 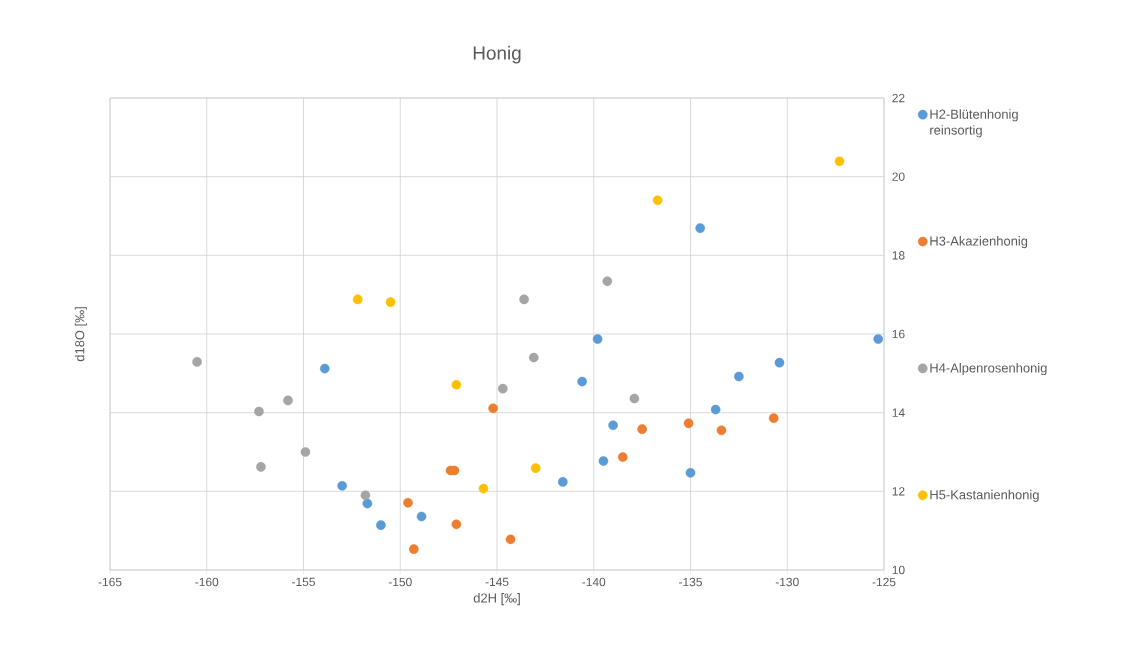 What do you see at coordinates (690, 582) in the screenshot?
I see `x-tick-label: -135` at bounding box center [690, 582].